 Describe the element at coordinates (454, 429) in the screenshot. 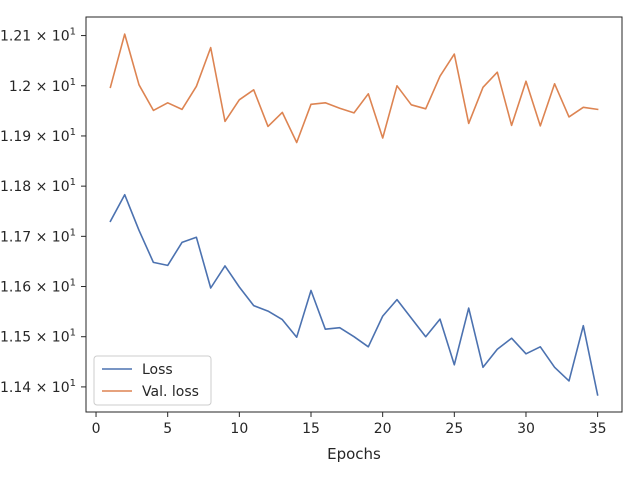

I see `x-tick-label: 25` at that location.